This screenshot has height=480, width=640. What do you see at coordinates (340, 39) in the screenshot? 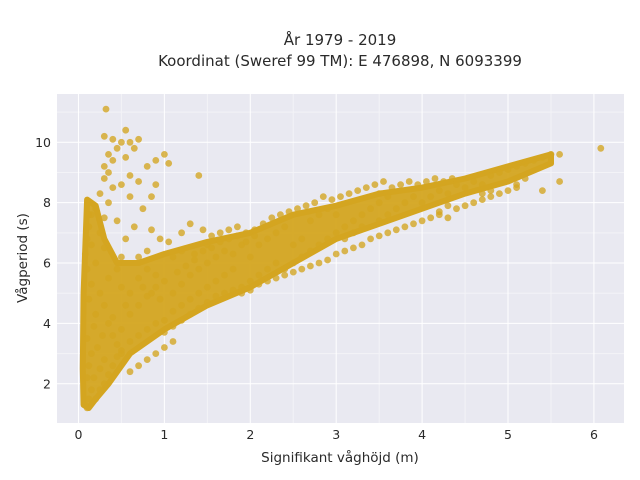
I see `chart-title: År 1979 - 2019` at bounding box center [340, 39].